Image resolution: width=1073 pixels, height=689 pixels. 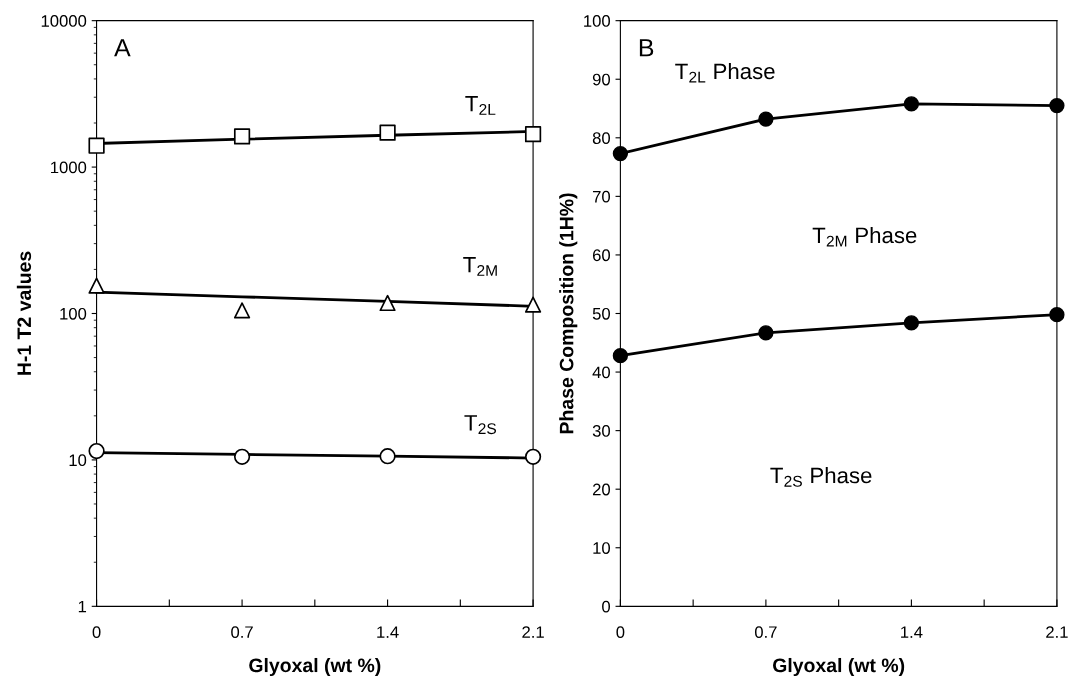 I want to click on y-tick-label: 10000, so click(x=64, y=21).